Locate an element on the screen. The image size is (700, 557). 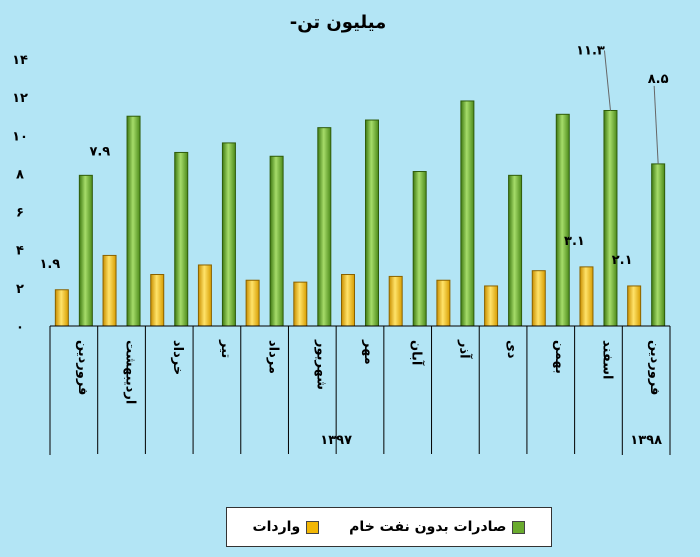
x-category-label: بهمن is located at coordinates (559, 357).